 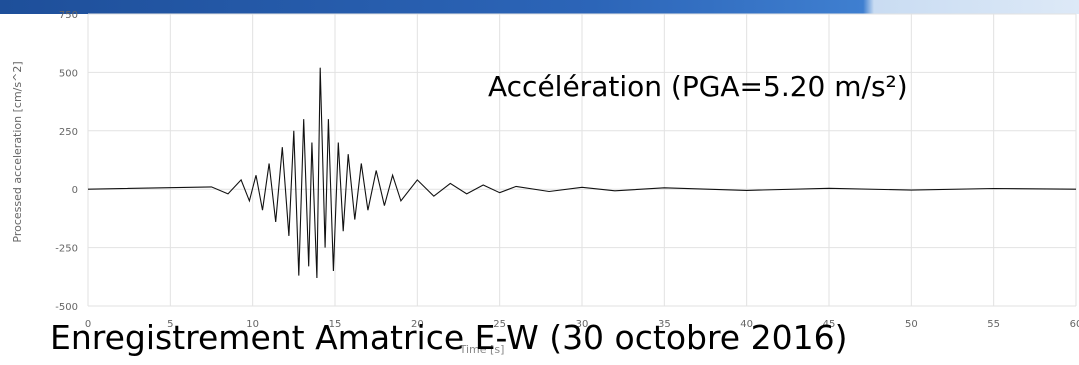 I want to click on x-tick-label: 35, so click(x=664, y=324).